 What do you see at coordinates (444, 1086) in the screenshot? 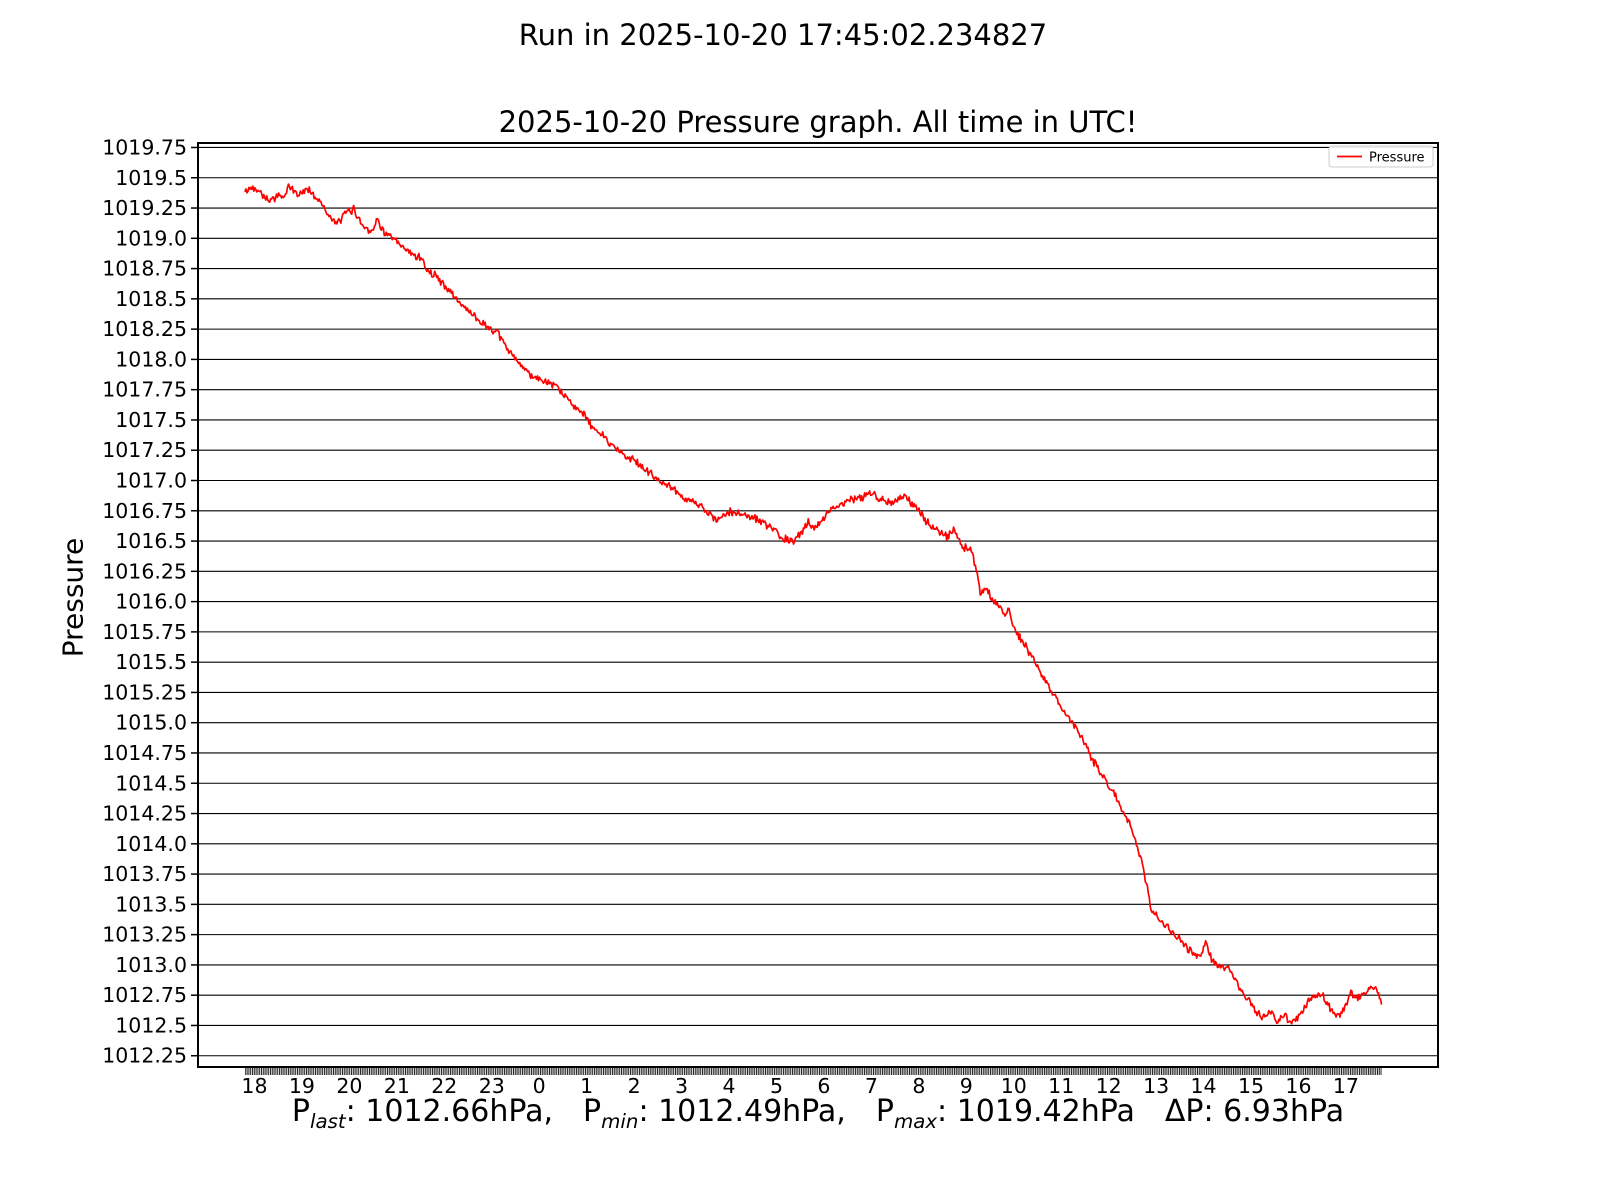
I see `x-tick-label: 22` at bounding box center [444, 1086].